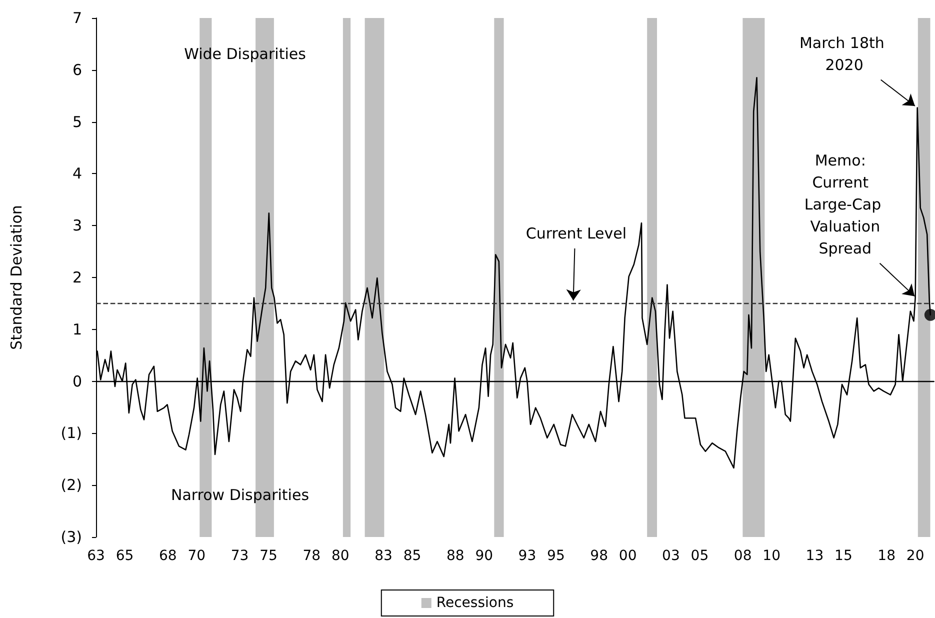 The width and height of the screenshot is (935, 618). What do you see at coordinates (77, 121) in the screenshot?
I see `y-tick-label: 5` at bounding box center [77, 121].